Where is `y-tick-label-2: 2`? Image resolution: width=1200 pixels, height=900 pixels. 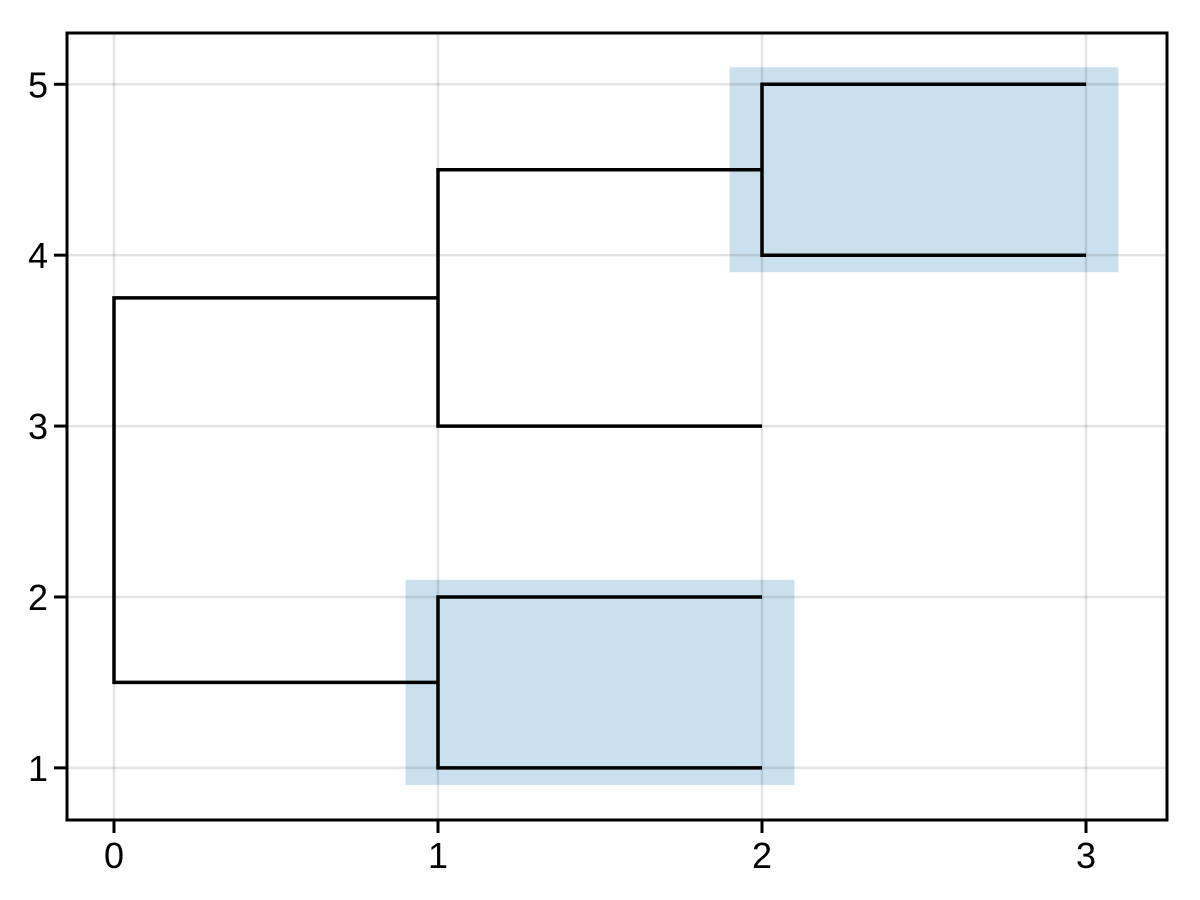
y-tick-label-2: 2 is located at coordinates (38, 597).